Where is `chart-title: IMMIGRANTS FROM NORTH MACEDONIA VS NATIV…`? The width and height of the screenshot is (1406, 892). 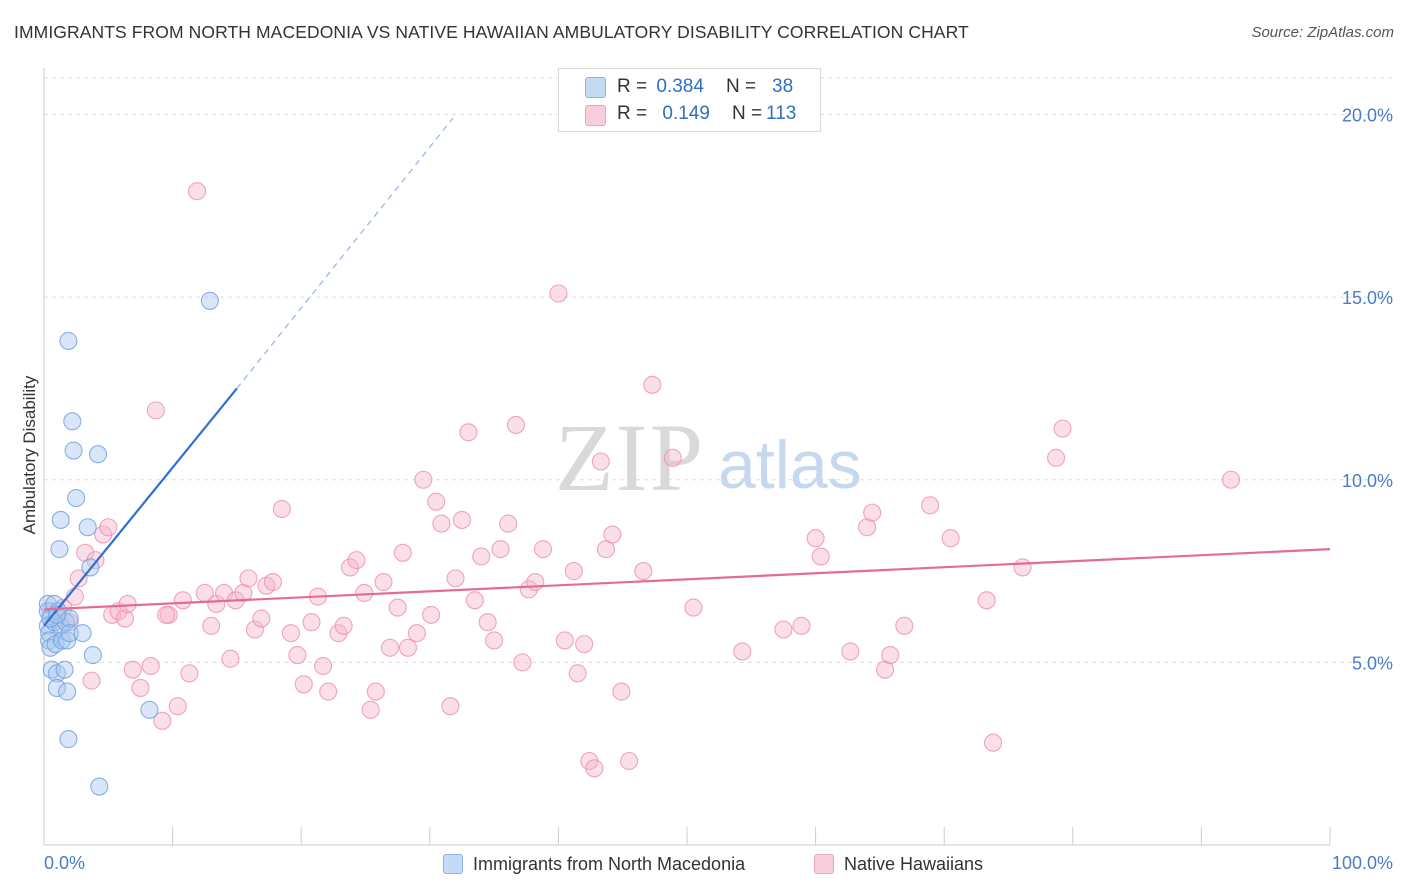 chart-title: IMMIGRANTS FROM NORTH MACEDONIA VS NATIV… is located at coordinates (491, 32).